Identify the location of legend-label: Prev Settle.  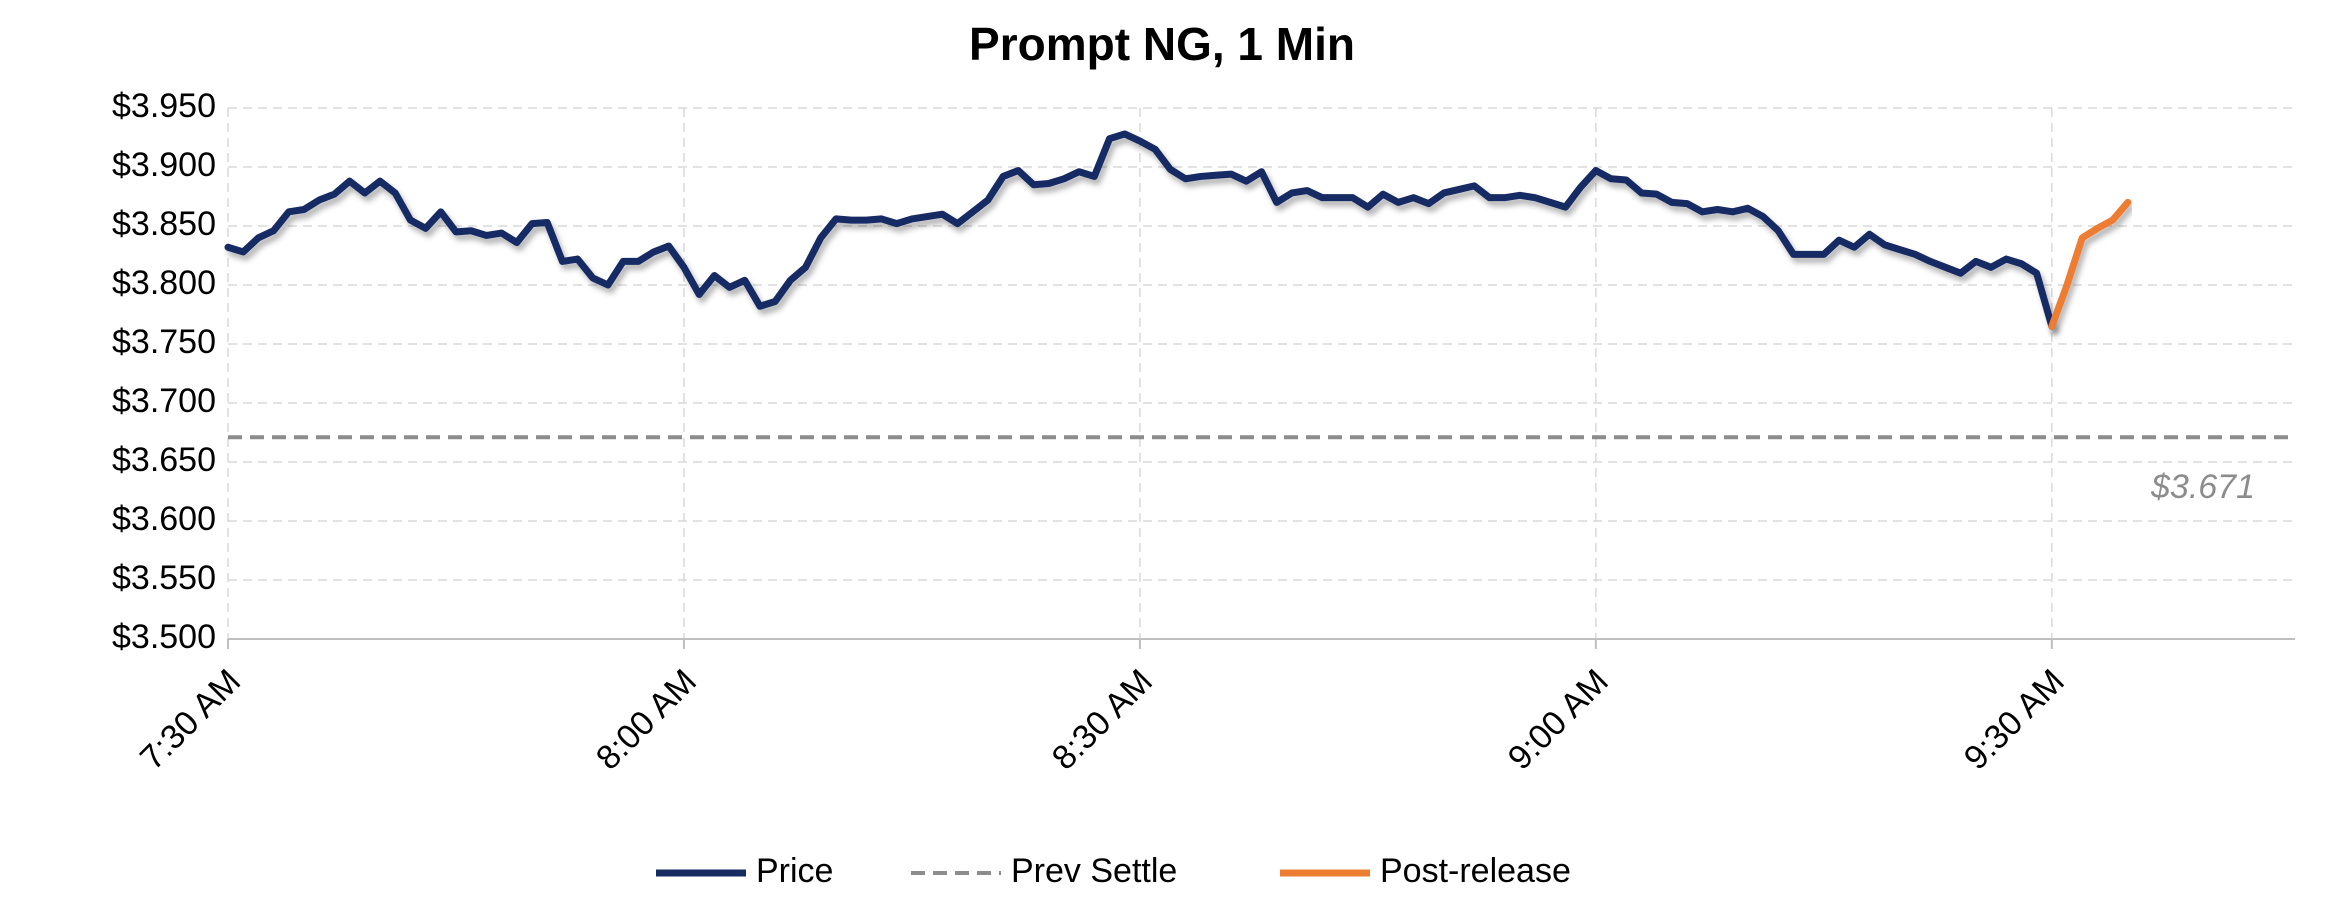
(1094, 871).